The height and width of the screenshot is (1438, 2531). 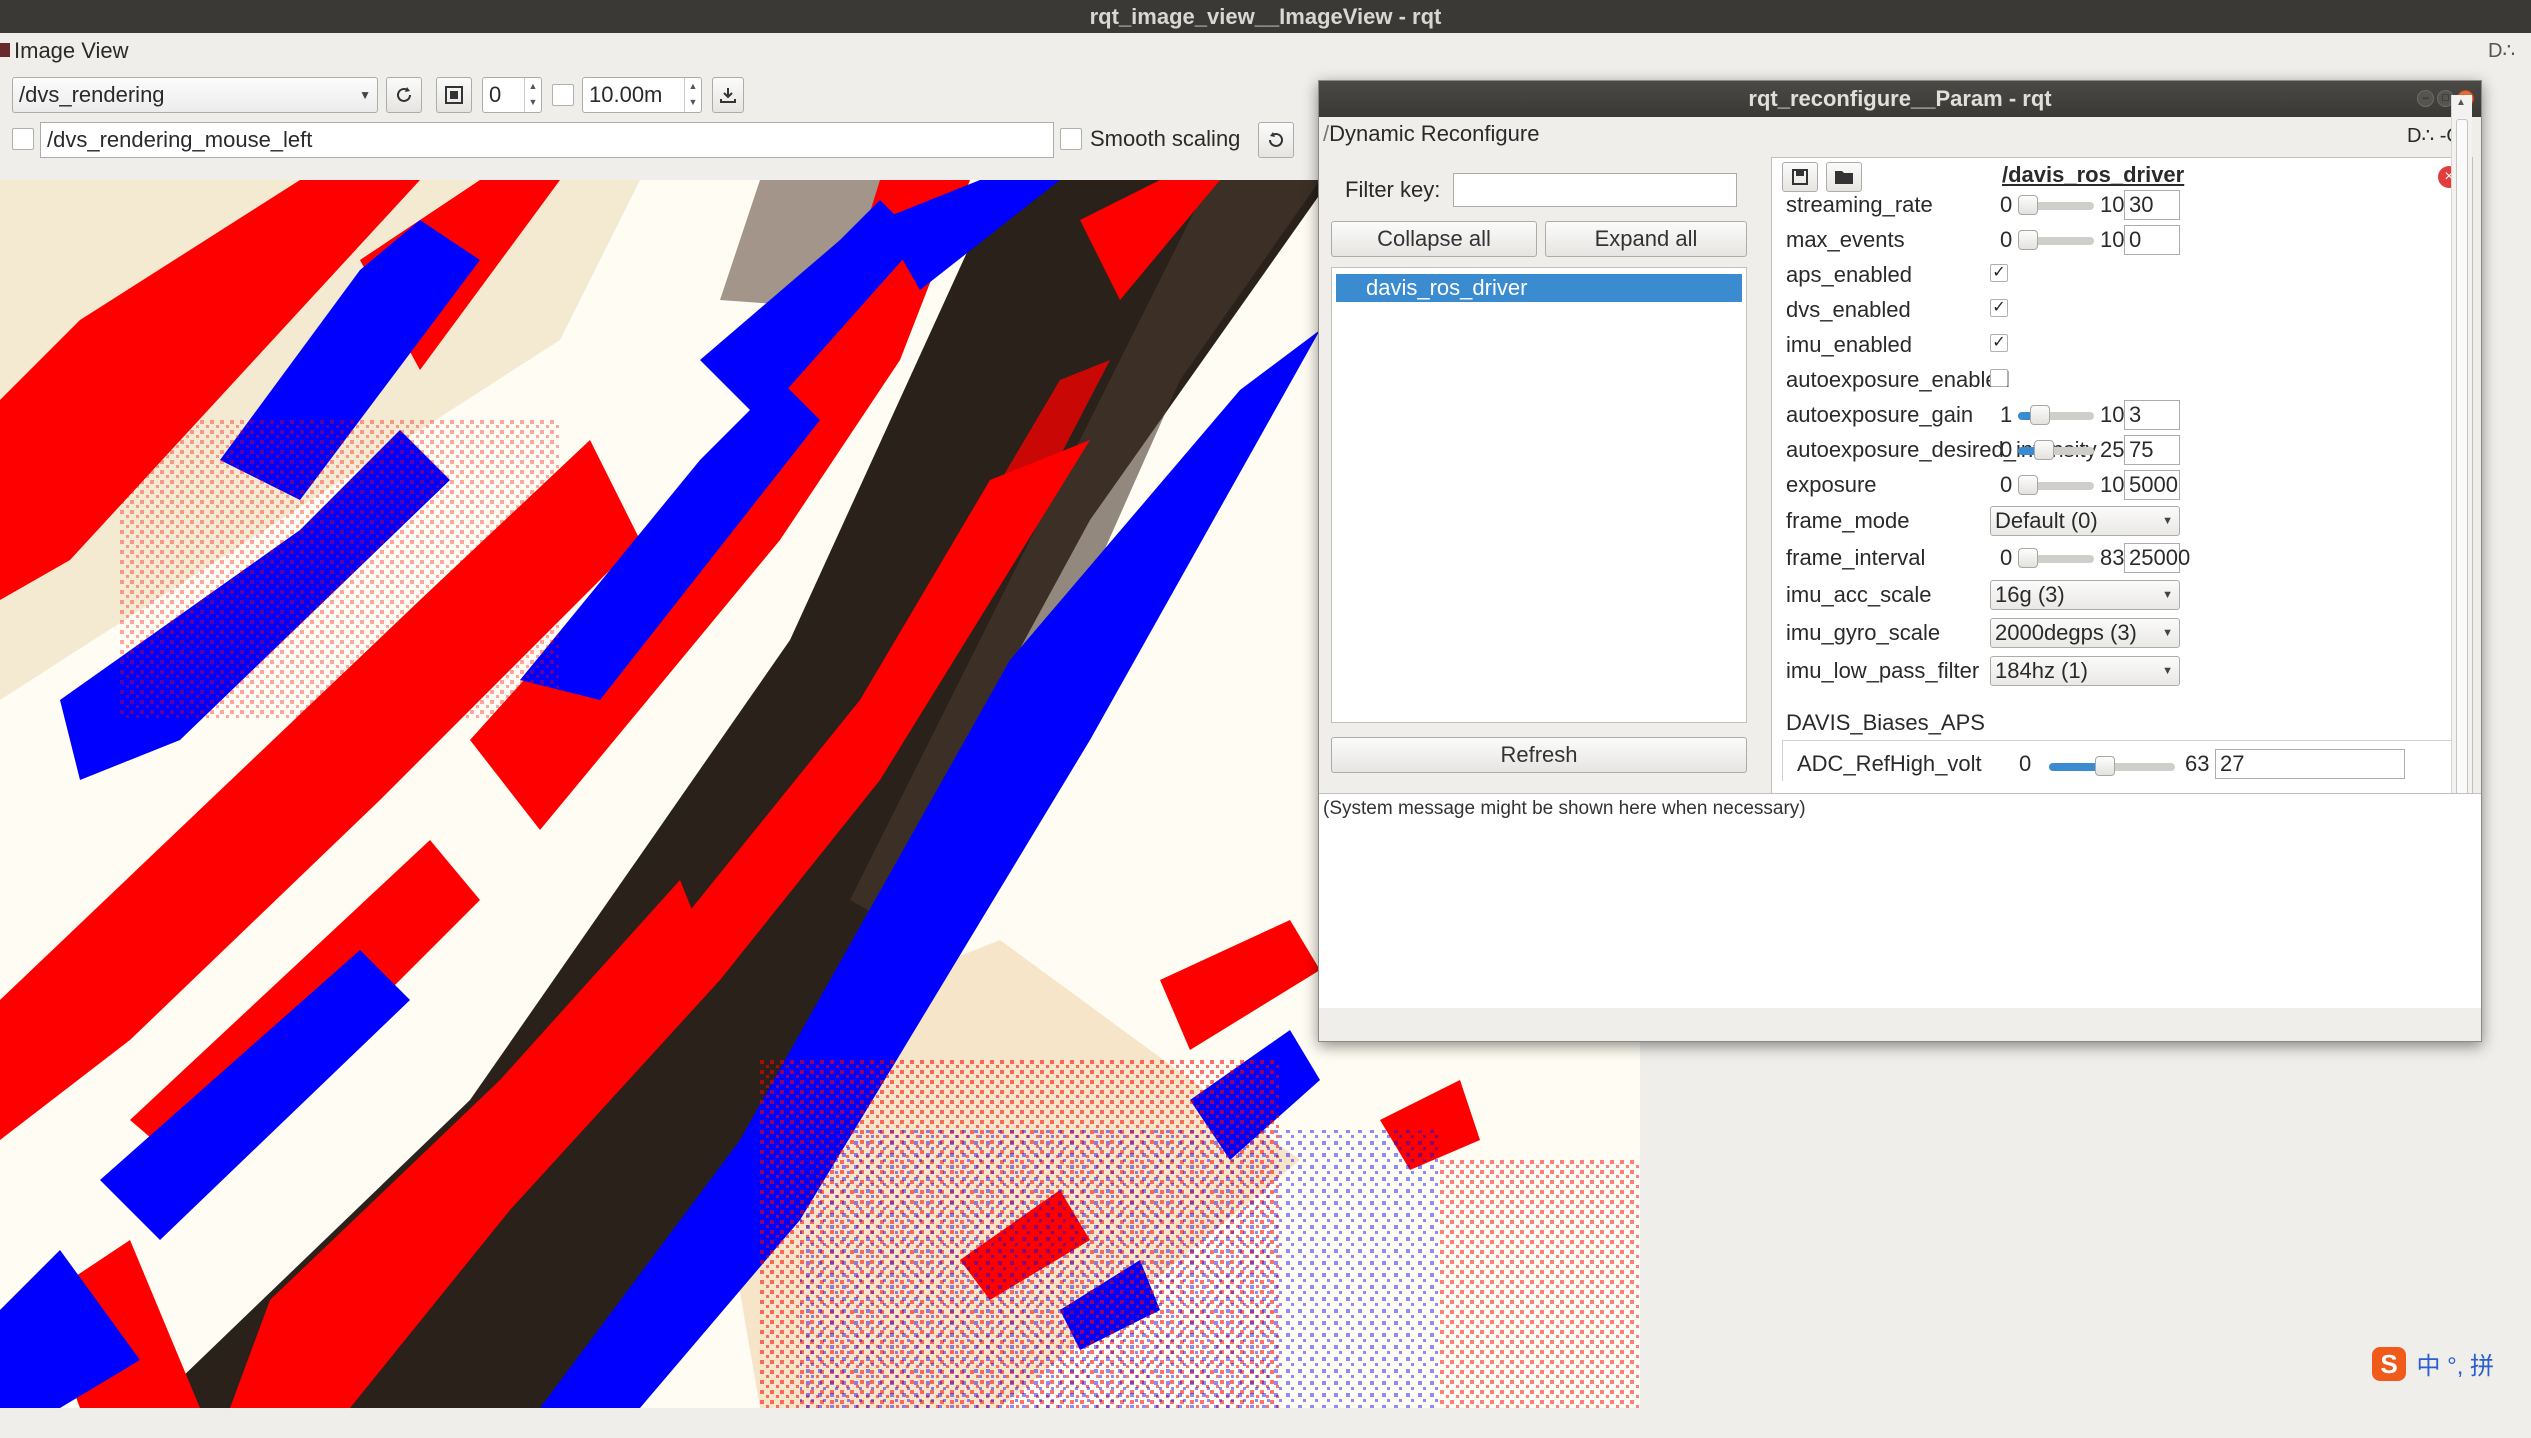 I want to click on topic-select-value: /dvs_rendering, so click(x=92, y=94).